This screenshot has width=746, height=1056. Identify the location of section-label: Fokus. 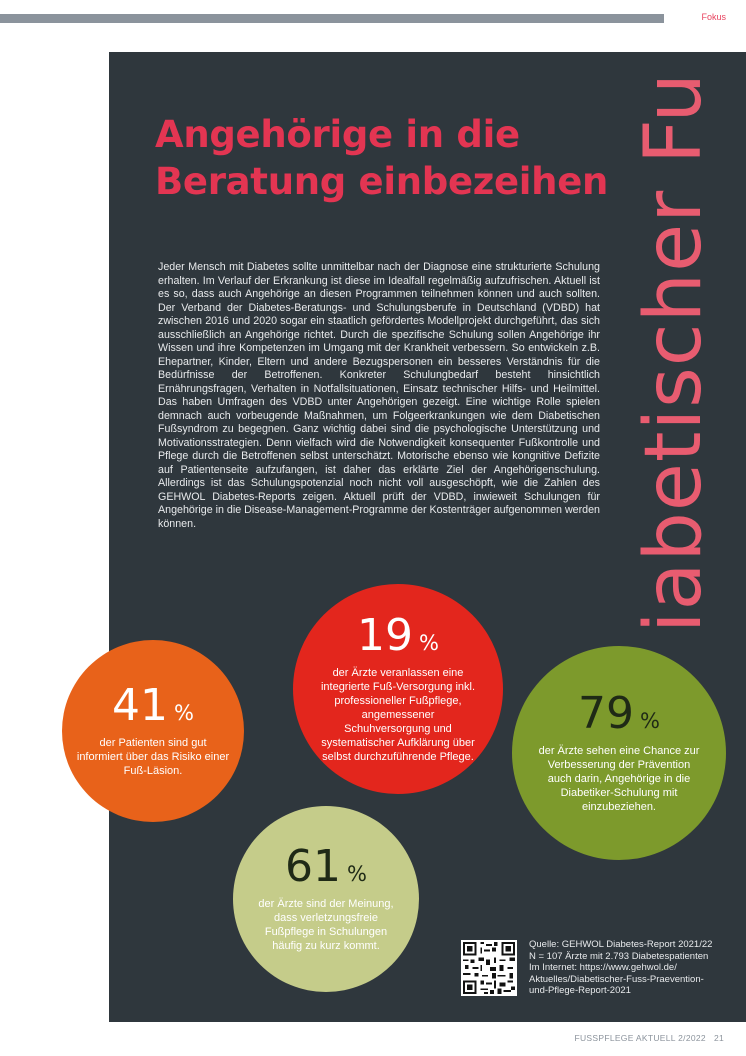
(713, 17).